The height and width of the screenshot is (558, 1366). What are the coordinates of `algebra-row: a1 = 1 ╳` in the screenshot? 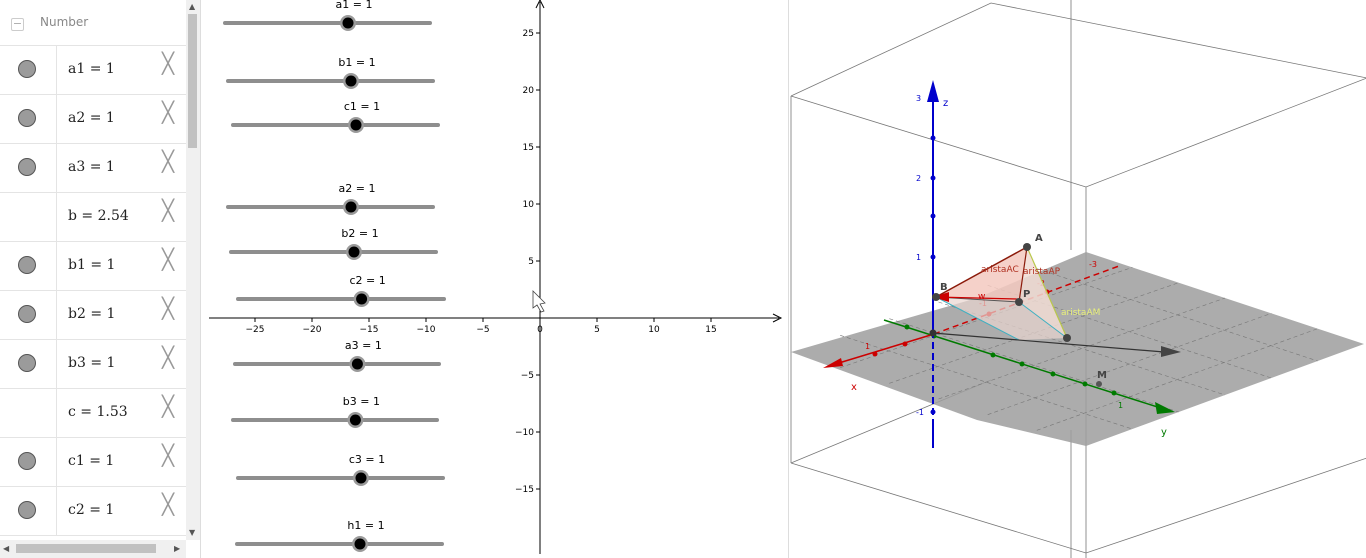 It's located at (93, 70).